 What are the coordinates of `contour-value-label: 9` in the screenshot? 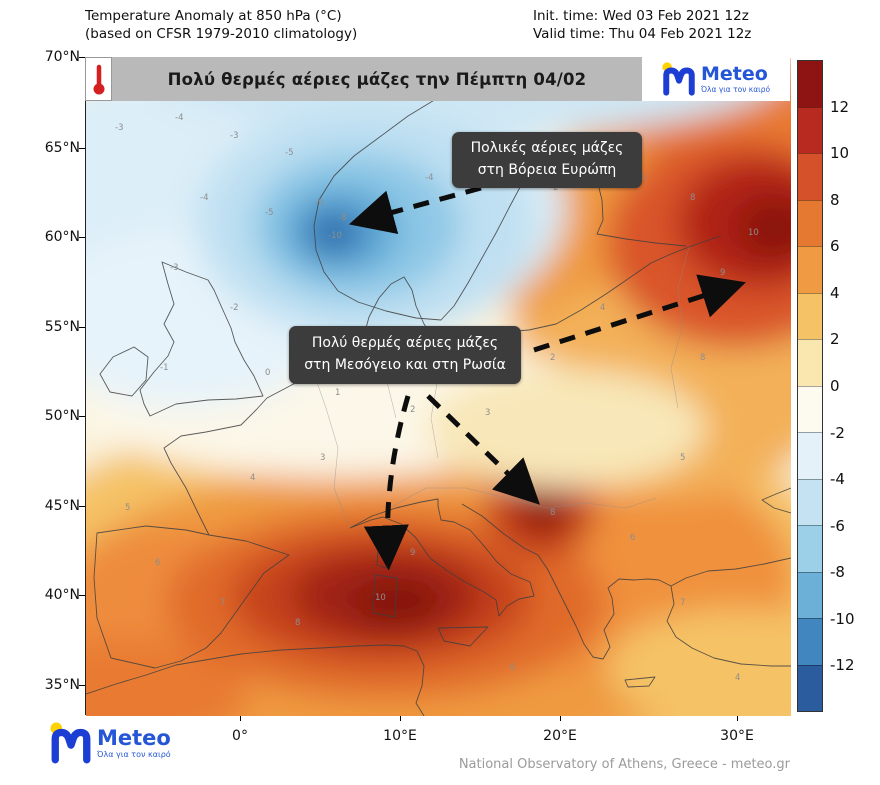 It's located at (723, 273).